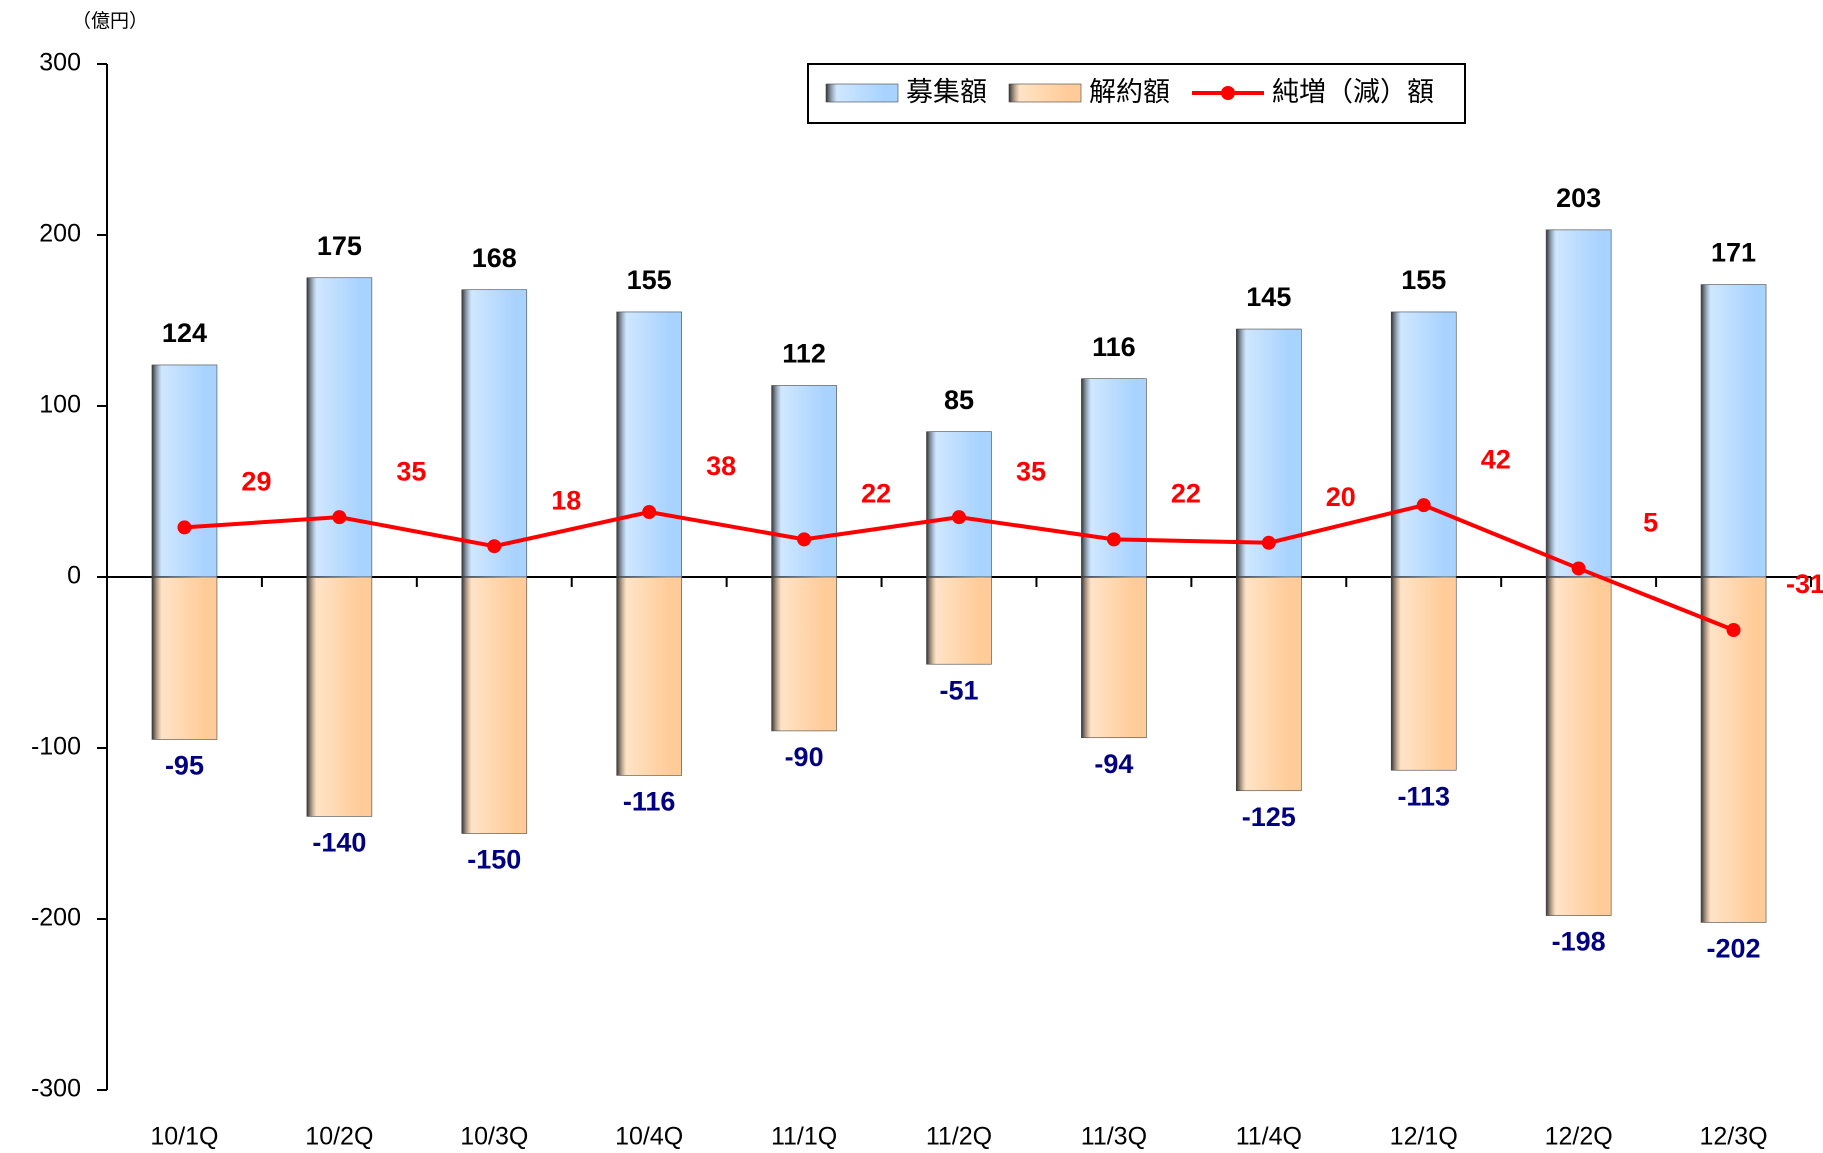  Describe the element at coordinates (1423, 796) in the screenshot. I see `bar-value-label: -113` at that location.